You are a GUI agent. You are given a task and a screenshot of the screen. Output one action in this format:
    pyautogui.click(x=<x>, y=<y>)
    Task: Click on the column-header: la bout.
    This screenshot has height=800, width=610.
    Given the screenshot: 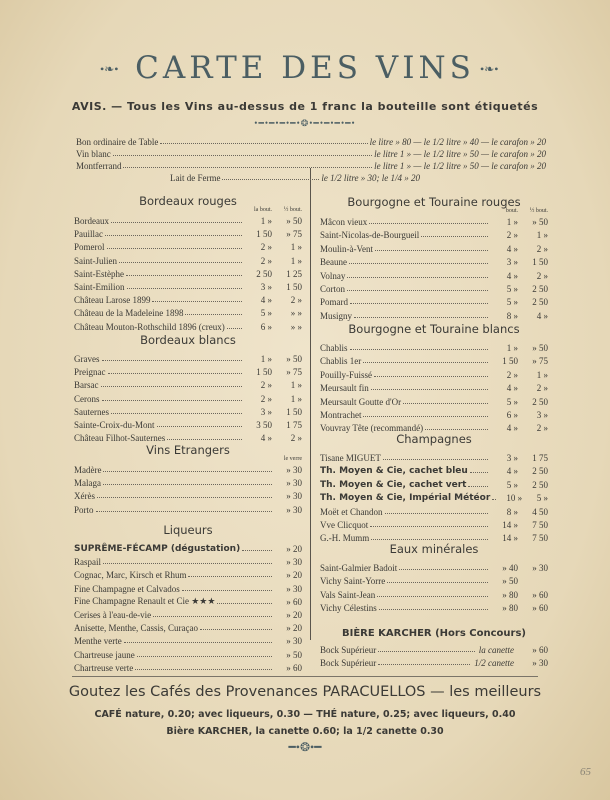 What is the action you would take?
    pyautogui.click(x=263, y=210)
    